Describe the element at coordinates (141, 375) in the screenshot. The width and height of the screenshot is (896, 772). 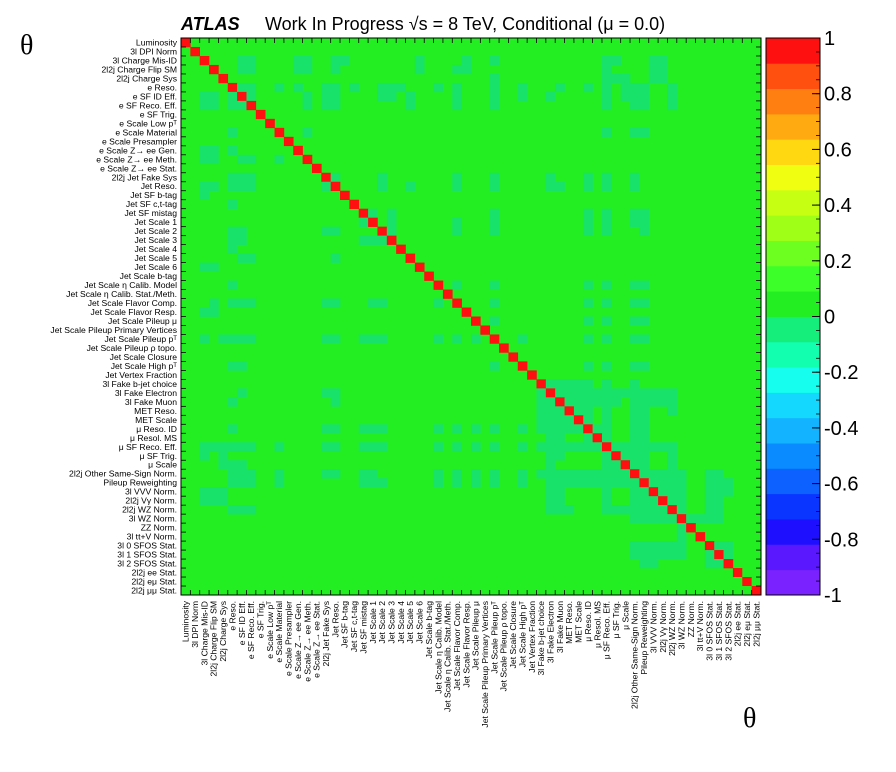
I see `y-tick-label: Jet Vertex Fraction` at that location.